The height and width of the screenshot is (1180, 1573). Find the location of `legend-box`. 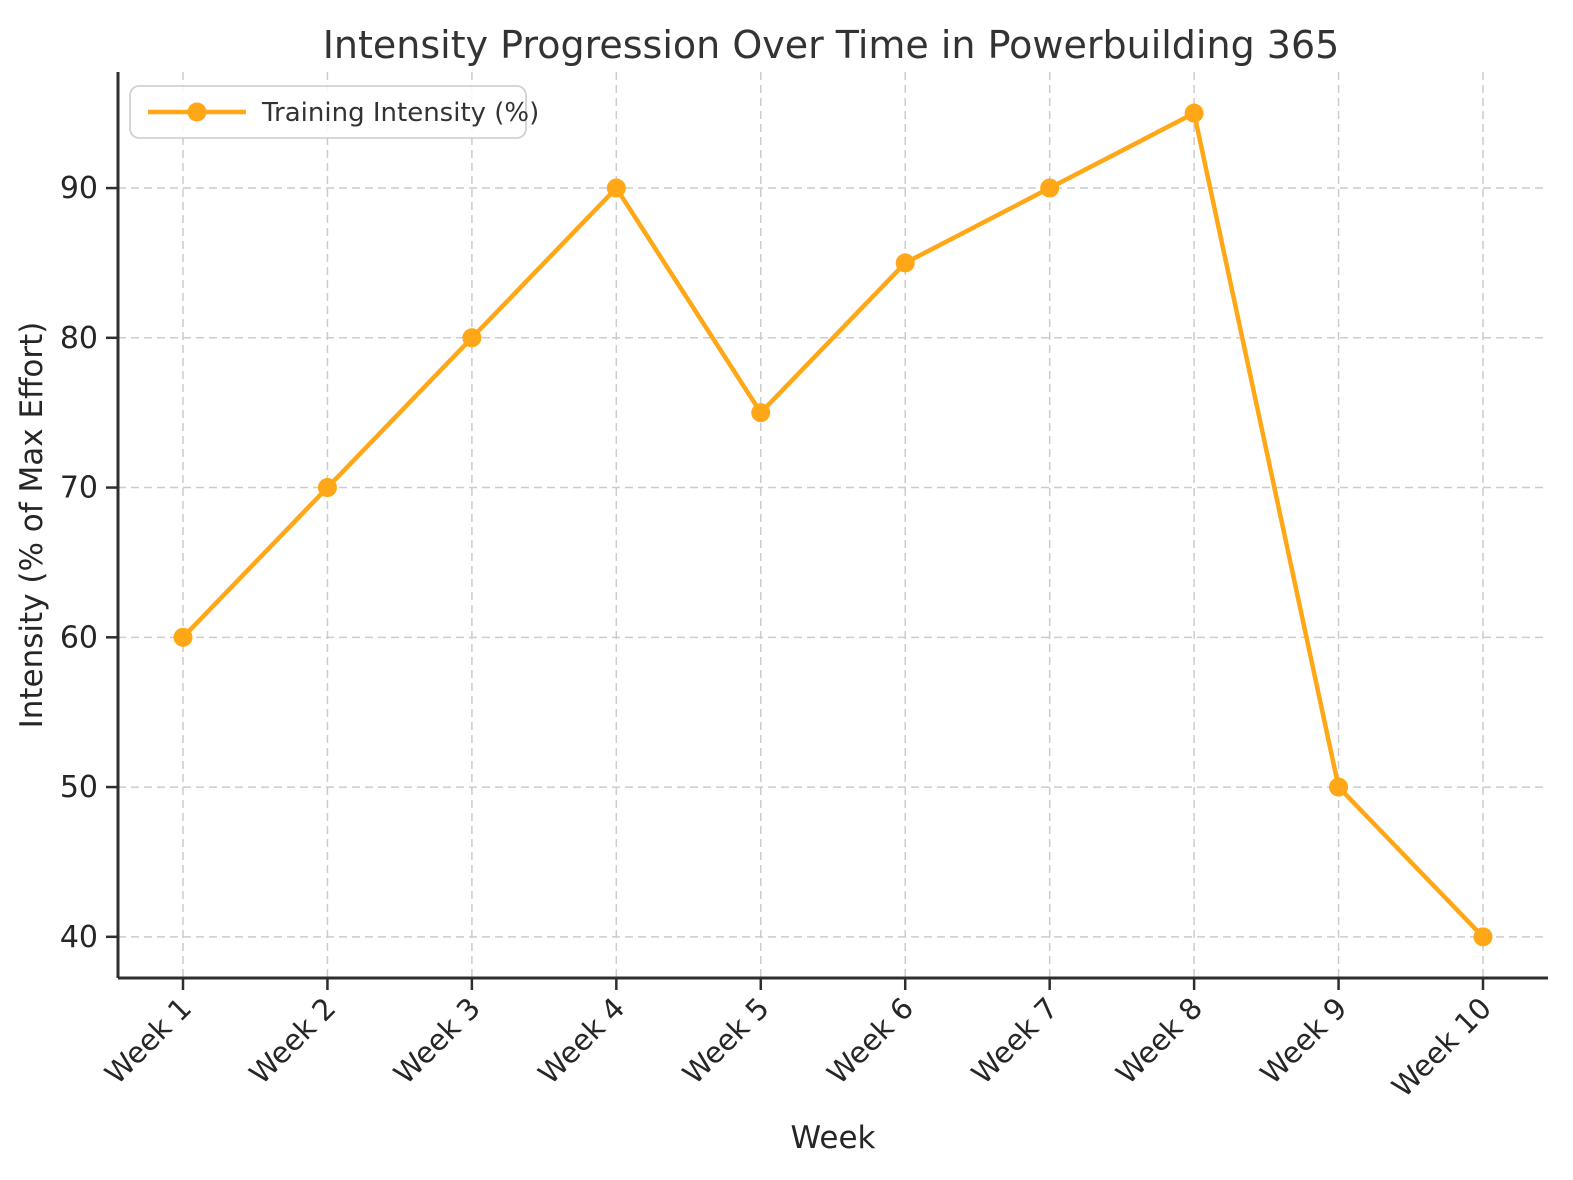

legend-box is located at coordinates (328, 112).